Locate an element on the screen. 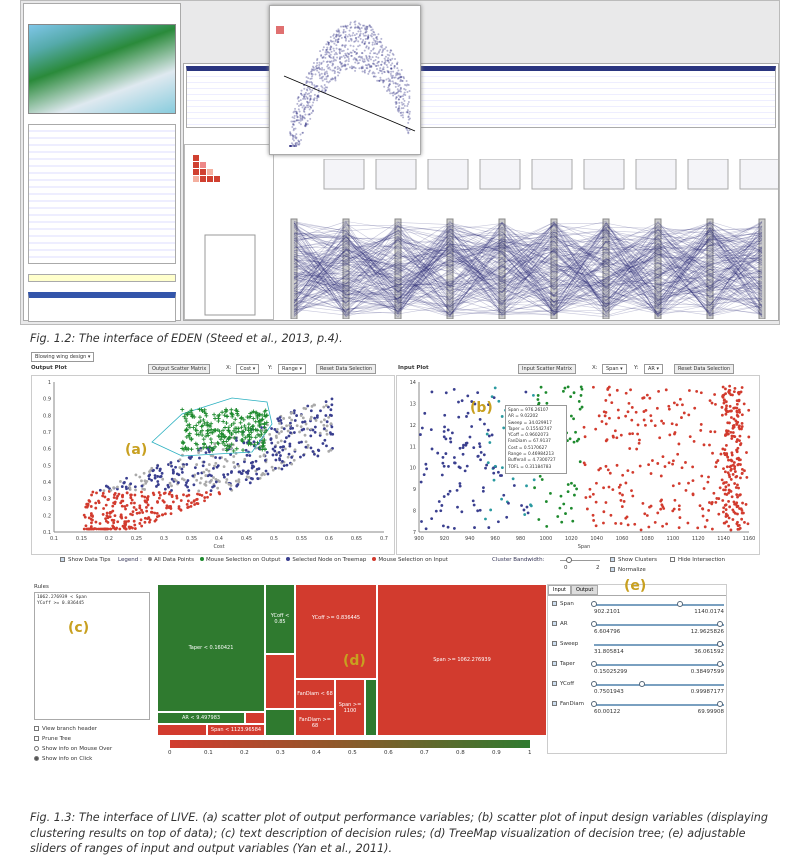  treemap-node: YCoff >= 0.836445 is located at coordinates (336, 631).